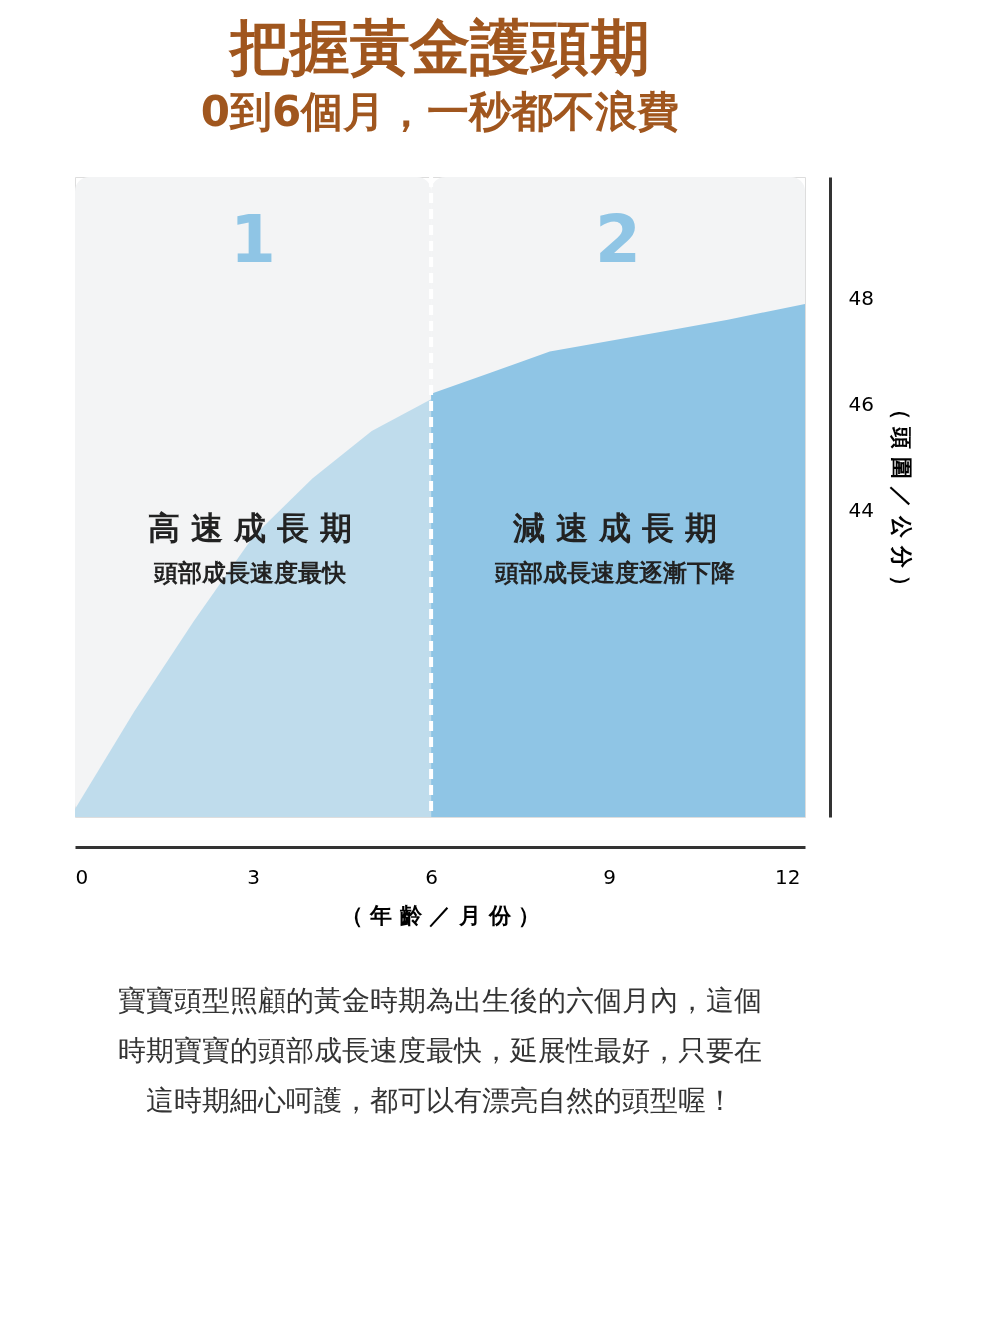 The height and width of the screenshot is (1325, 1000). Describe the element at coordinates (901, 497) in the screenshot. I see `y-axis-title: （ 頭 圍 ／ 公 分 ）` at that location.